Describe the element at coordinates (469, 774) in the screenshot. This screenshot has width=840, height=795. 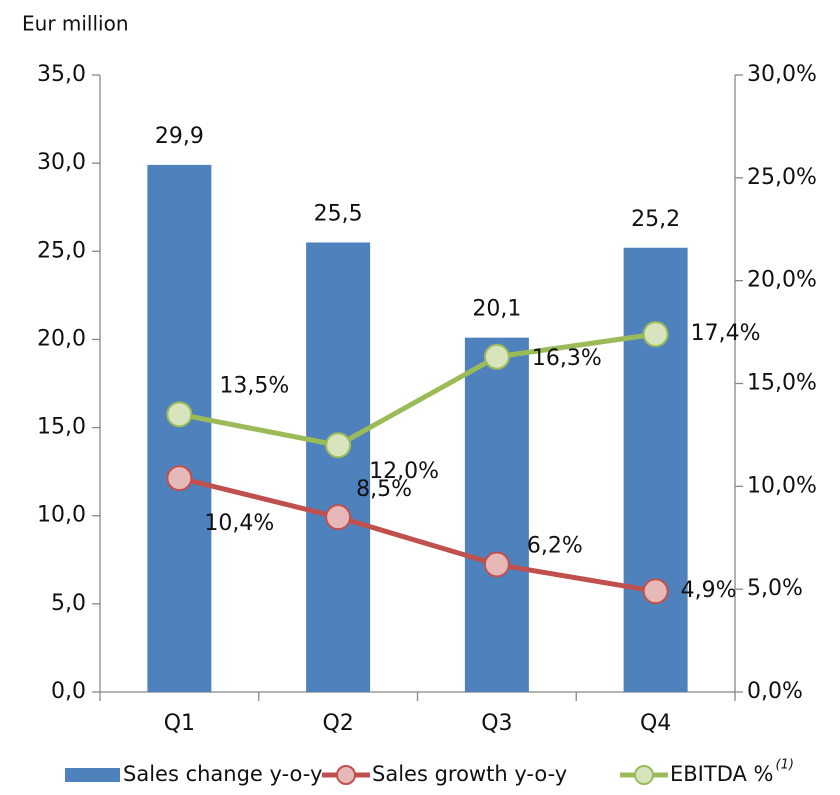
I see `legend-label: Sales growth y-o-y` at that location.